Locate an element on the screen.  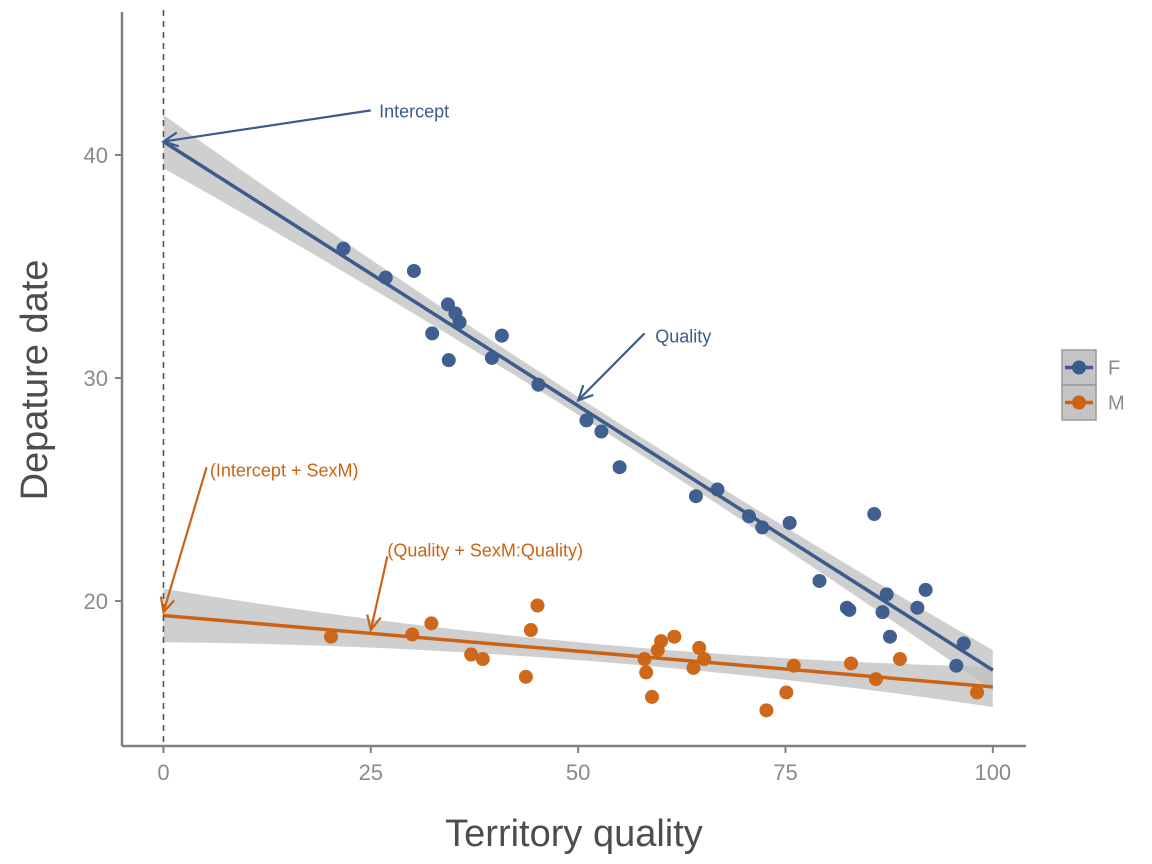
annotation-label-3: (Quality + SexM:Quality) is located at coordinates (485, 551).